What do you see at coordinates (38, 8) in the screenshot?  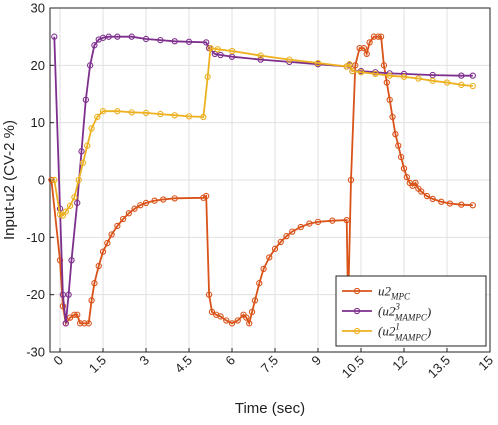 I see `y-tick-label: 30` at bounding box center [38, 8].